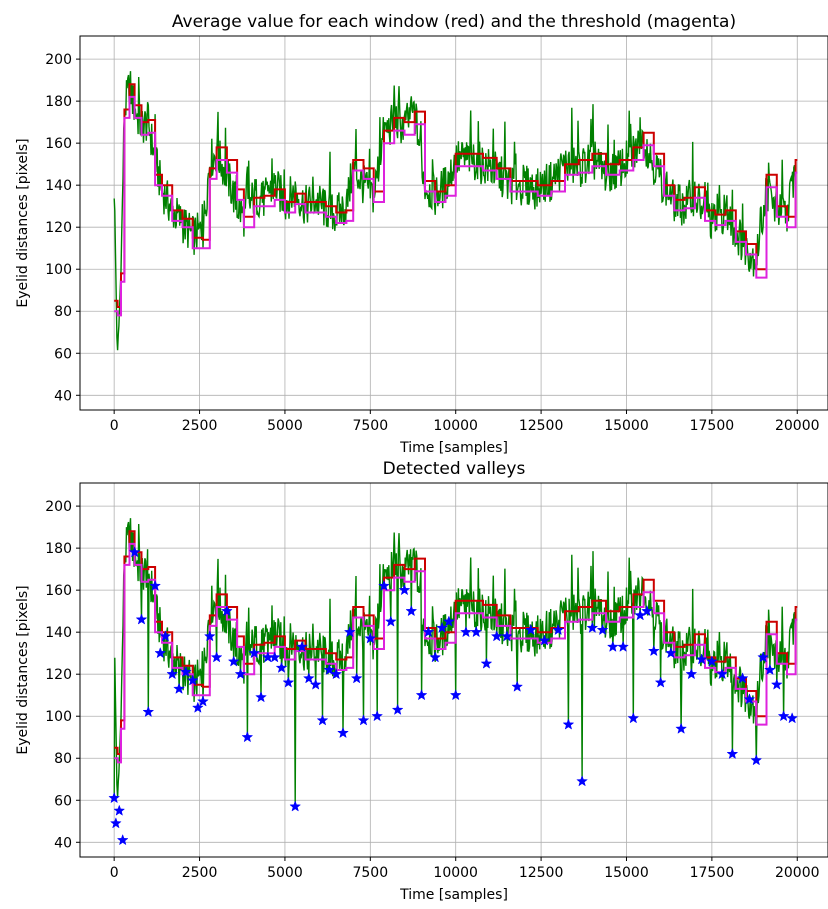 This screenshot has height=909, width=828. Describe the element at coordinates (114, 873) in the screenshot. I see `x-tick-label: 0` at that location.